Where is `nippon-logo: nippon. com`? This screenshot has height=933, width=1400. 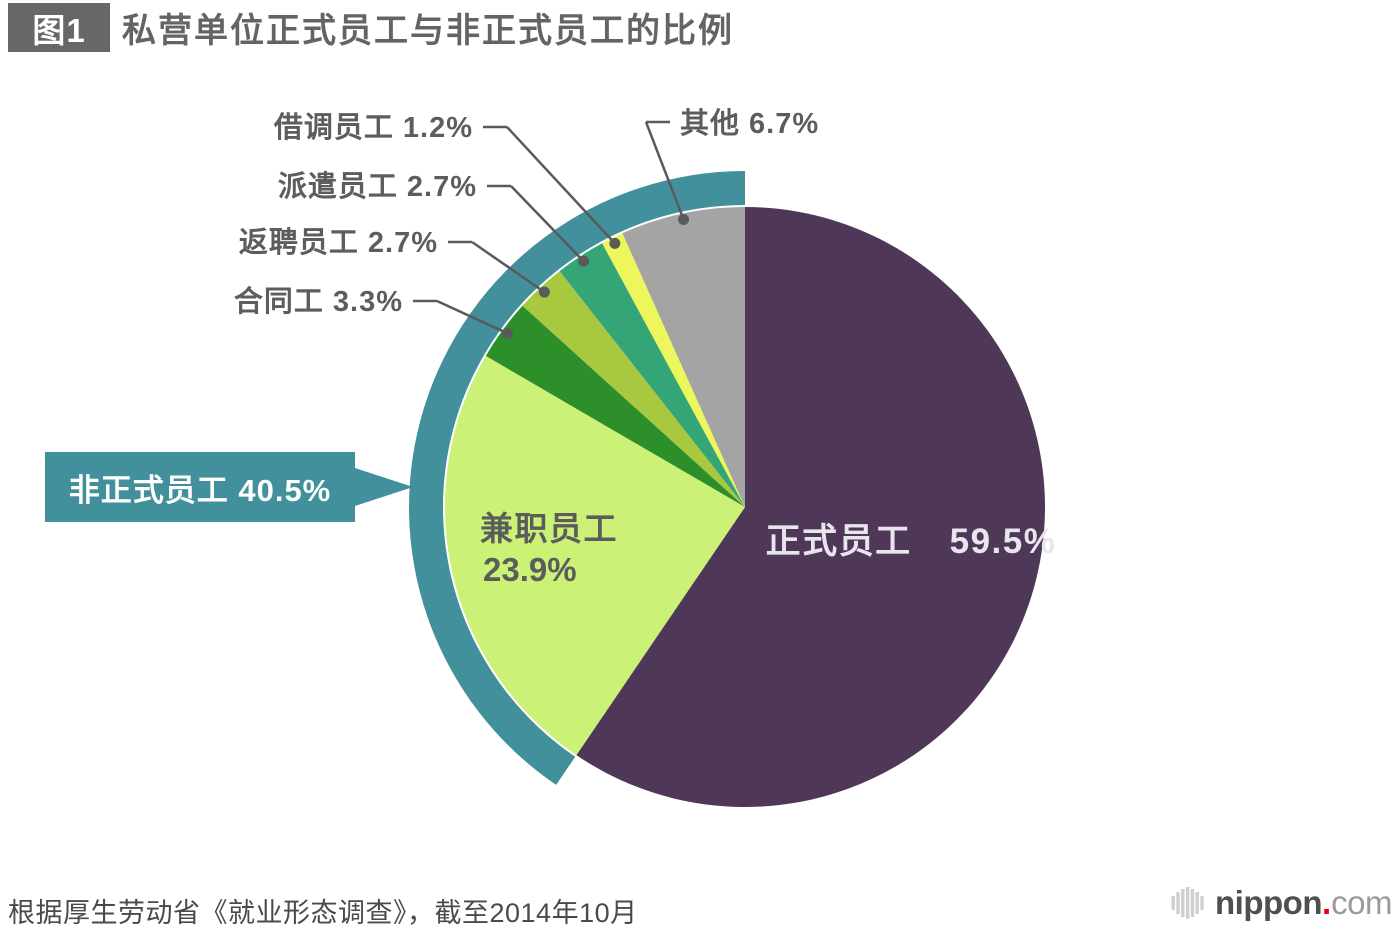
nippon-logo: nippon. com is located at coordinates (1281, 903).